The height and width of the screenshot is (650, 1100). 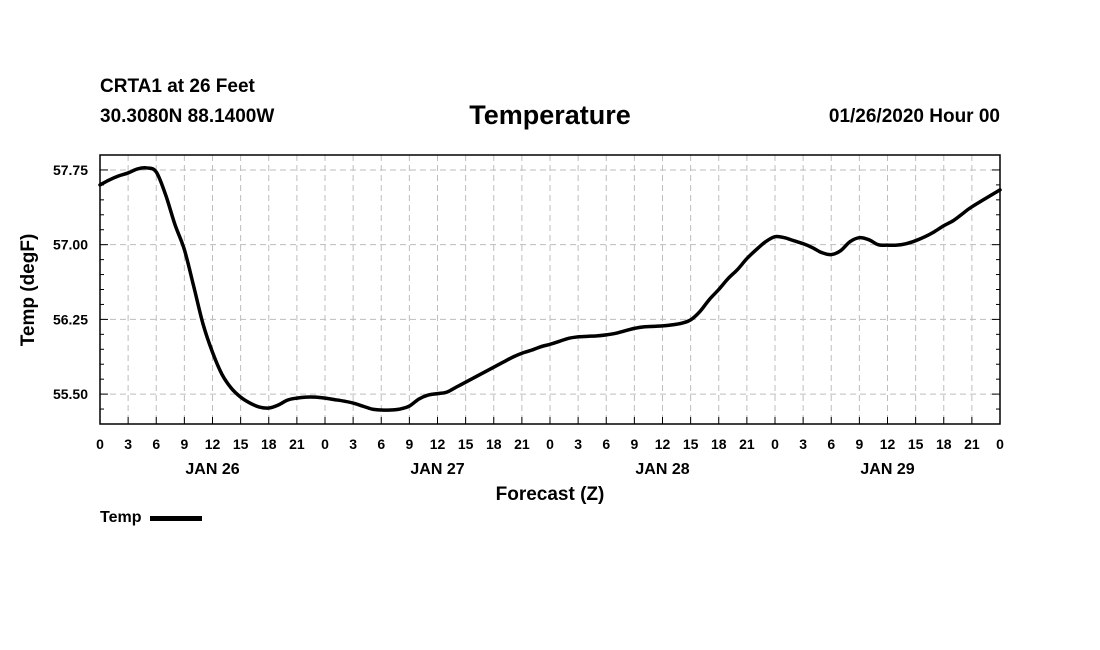 What do you see at coordinates (176, 518) in the screenshot?
I see `legend-line-swatch` at bounding box center [176, 518].